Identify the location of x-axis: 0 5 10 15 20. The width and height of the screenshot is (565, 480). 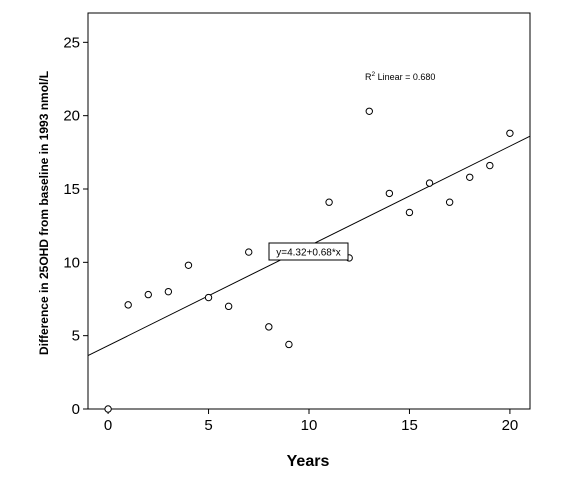
(311, 421).